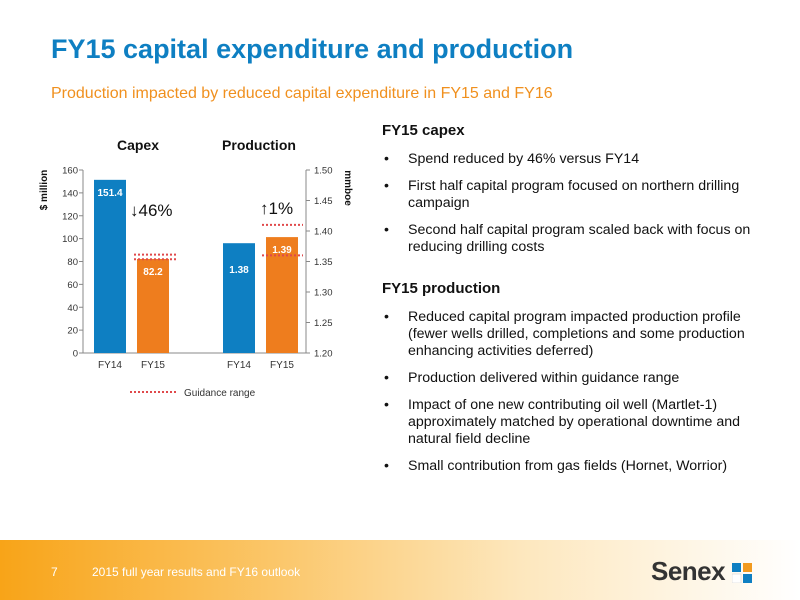  What do you see at coordinates (323, 293) in the screenshot?
I see `y-tick-label: 1.30` at bounding box center [323, 293].